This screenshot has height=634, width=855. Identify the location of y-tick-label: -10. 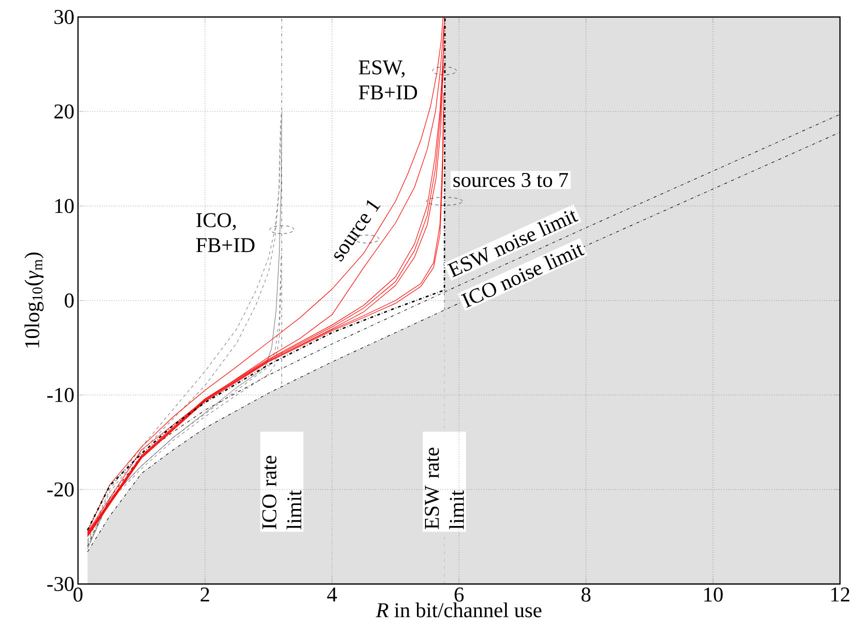
(60, 395).